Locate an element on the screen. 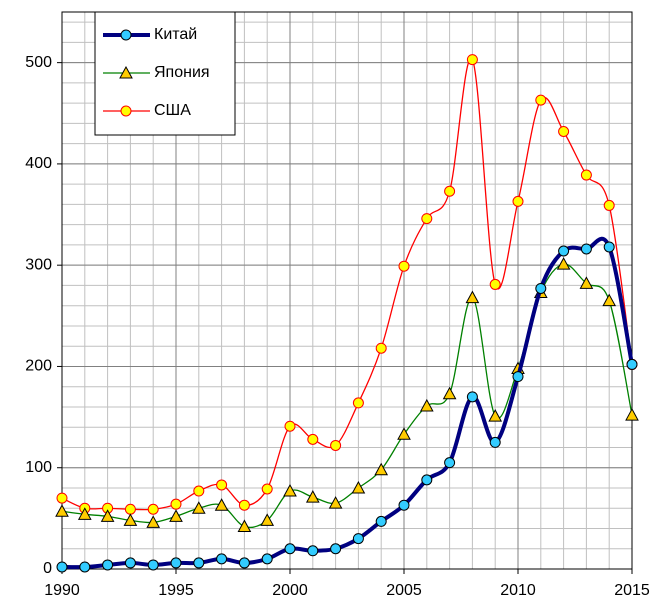  legend-label: Япония is located at coordinates (182, 72).